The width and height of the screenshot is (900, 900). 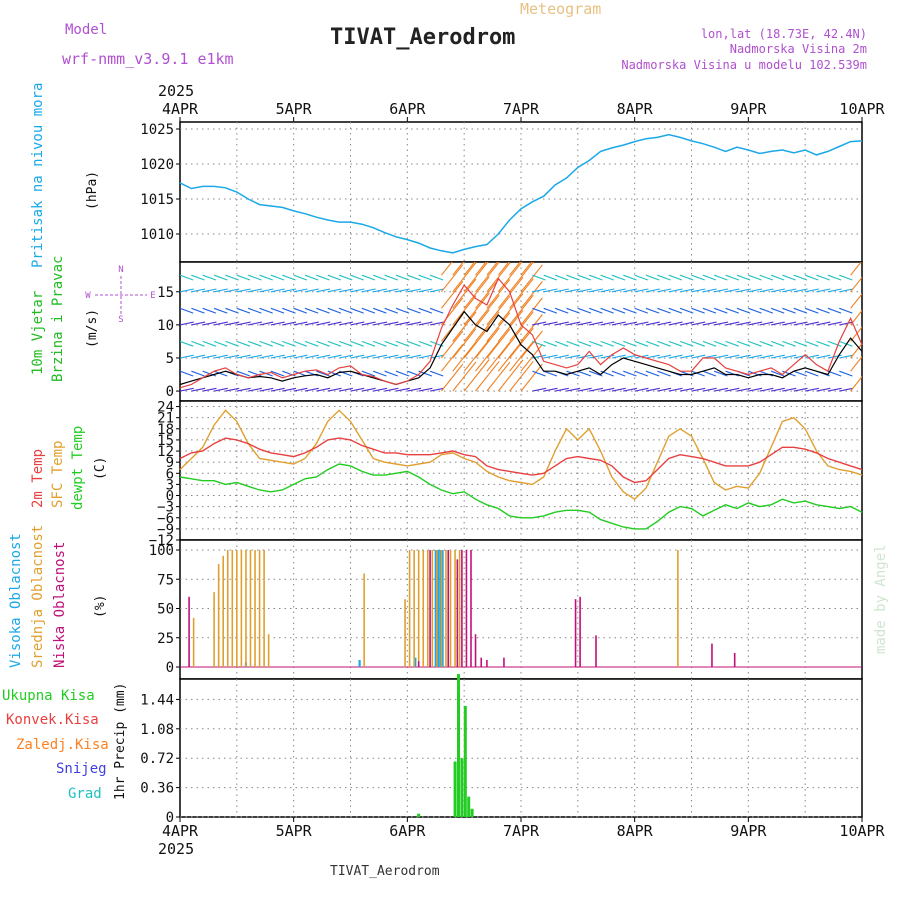 I want to click on precip-hail-label: Grad, so click(x=85, y=794).